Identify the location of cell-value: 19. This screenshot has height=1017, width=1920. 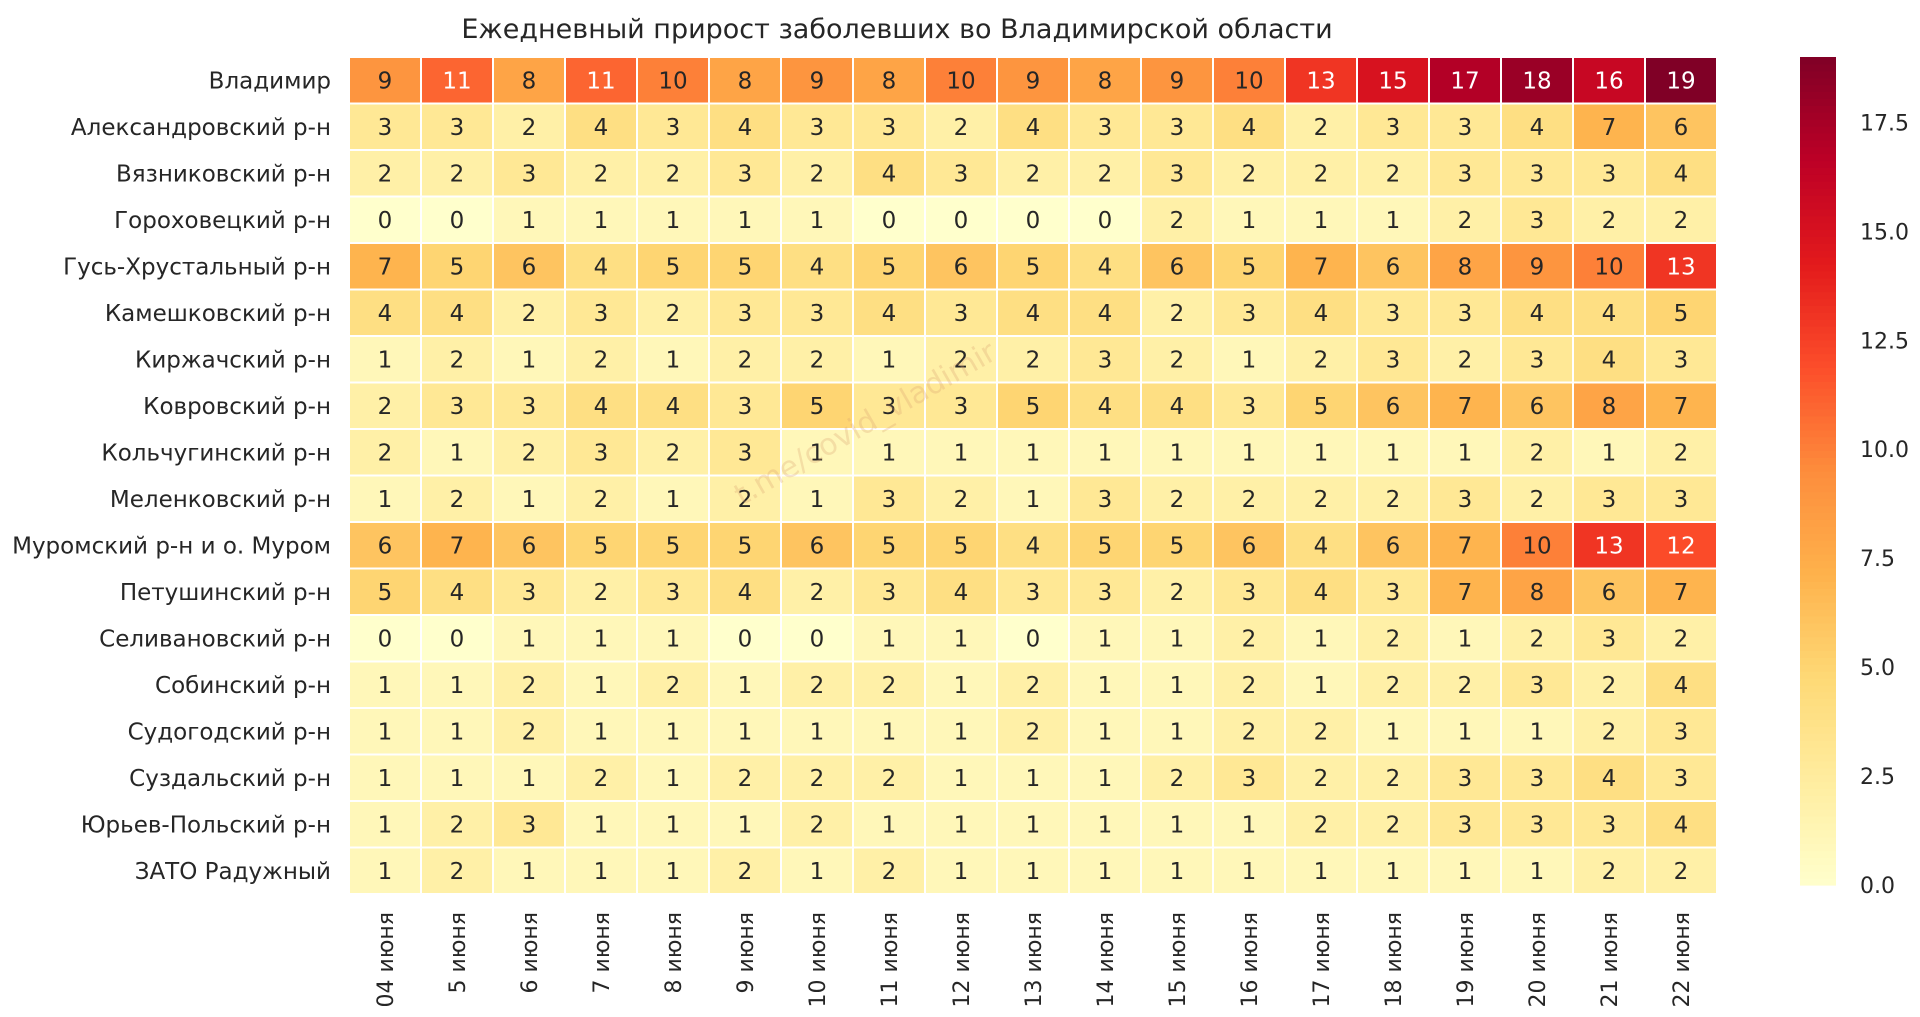
(1680, 81).